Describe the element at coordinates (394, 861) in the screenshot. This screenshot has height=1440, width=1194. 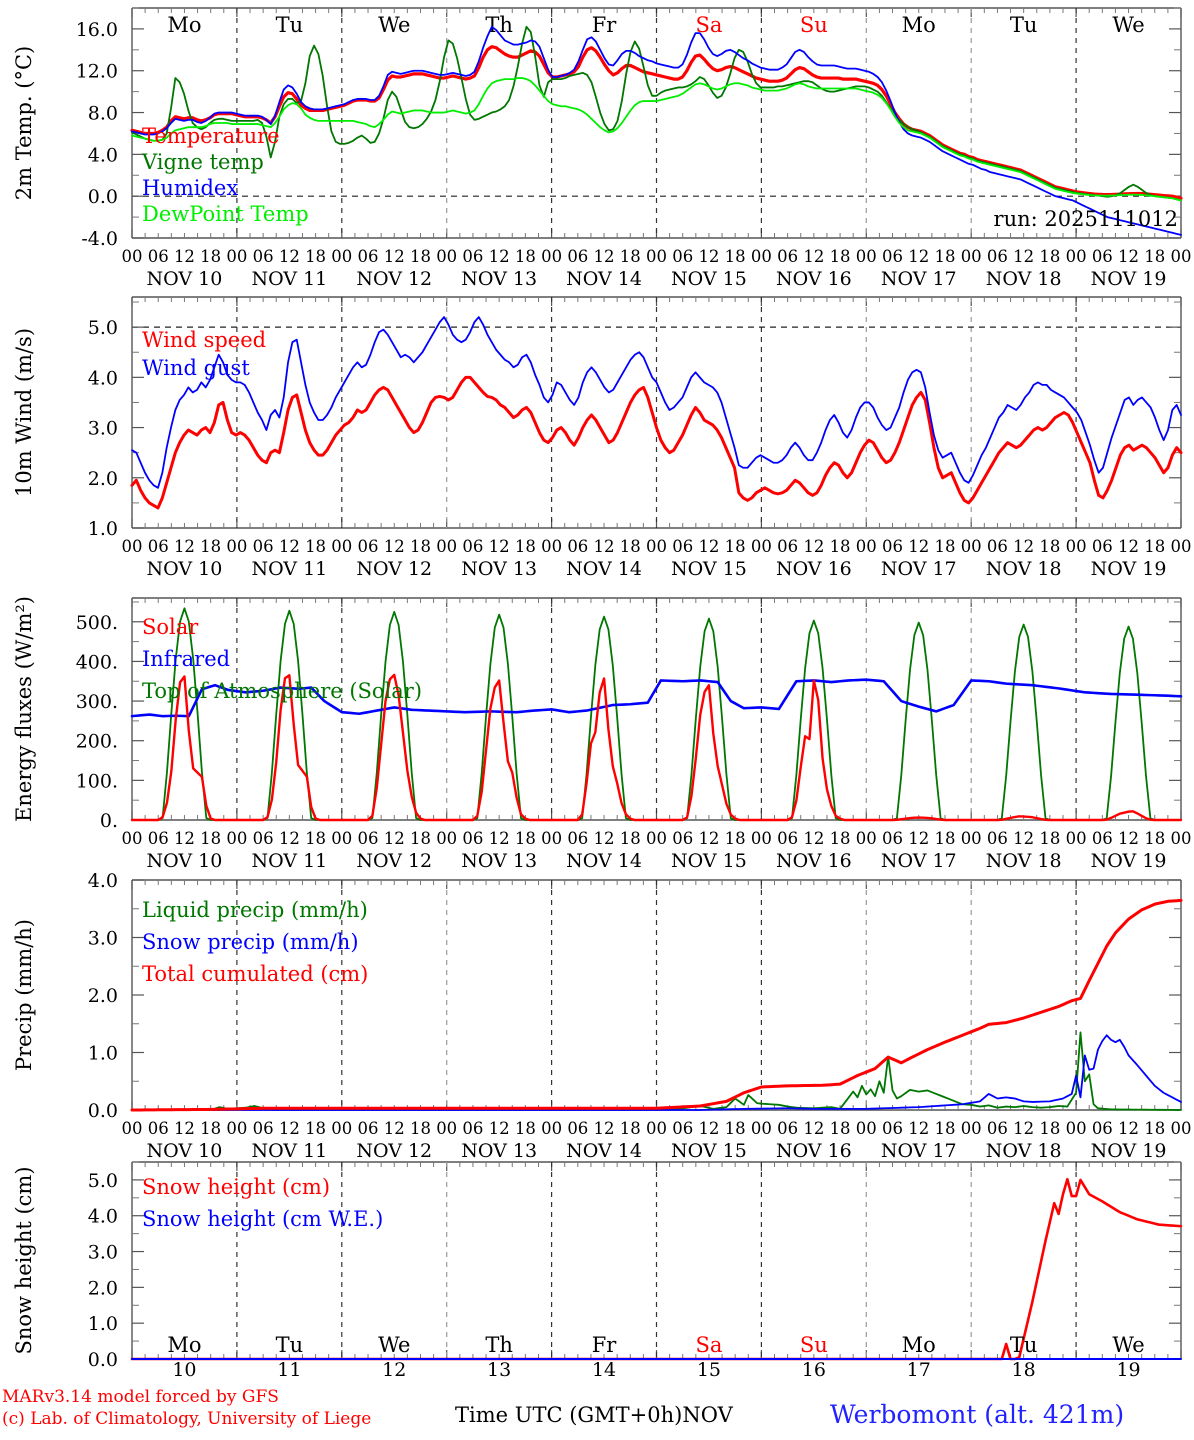
I see `x-date-label: NOV 12` at that location.